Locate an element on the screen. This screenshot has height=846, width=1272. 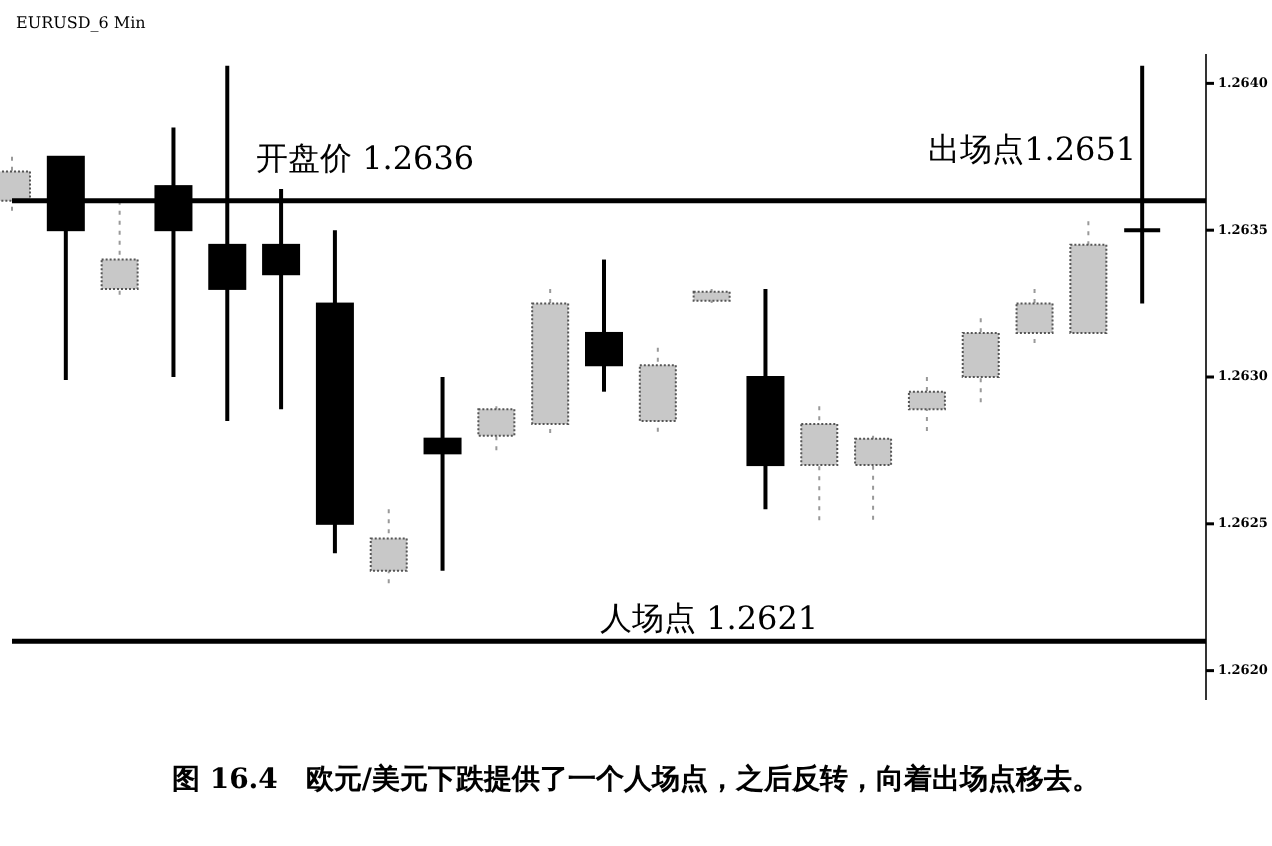
annotation: 出场点1.2651 is located at coordinates (1032, 149).